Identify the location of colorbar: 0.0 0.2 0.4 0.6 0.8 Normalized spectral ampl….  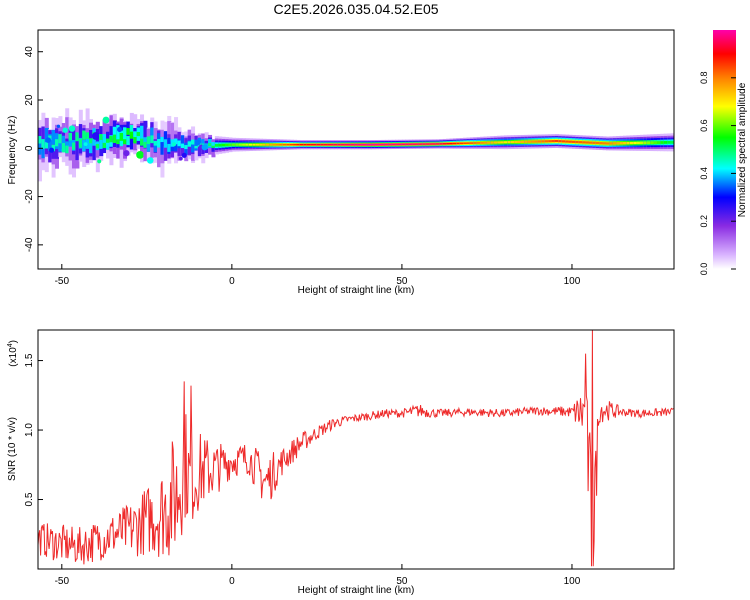
(723, 152).